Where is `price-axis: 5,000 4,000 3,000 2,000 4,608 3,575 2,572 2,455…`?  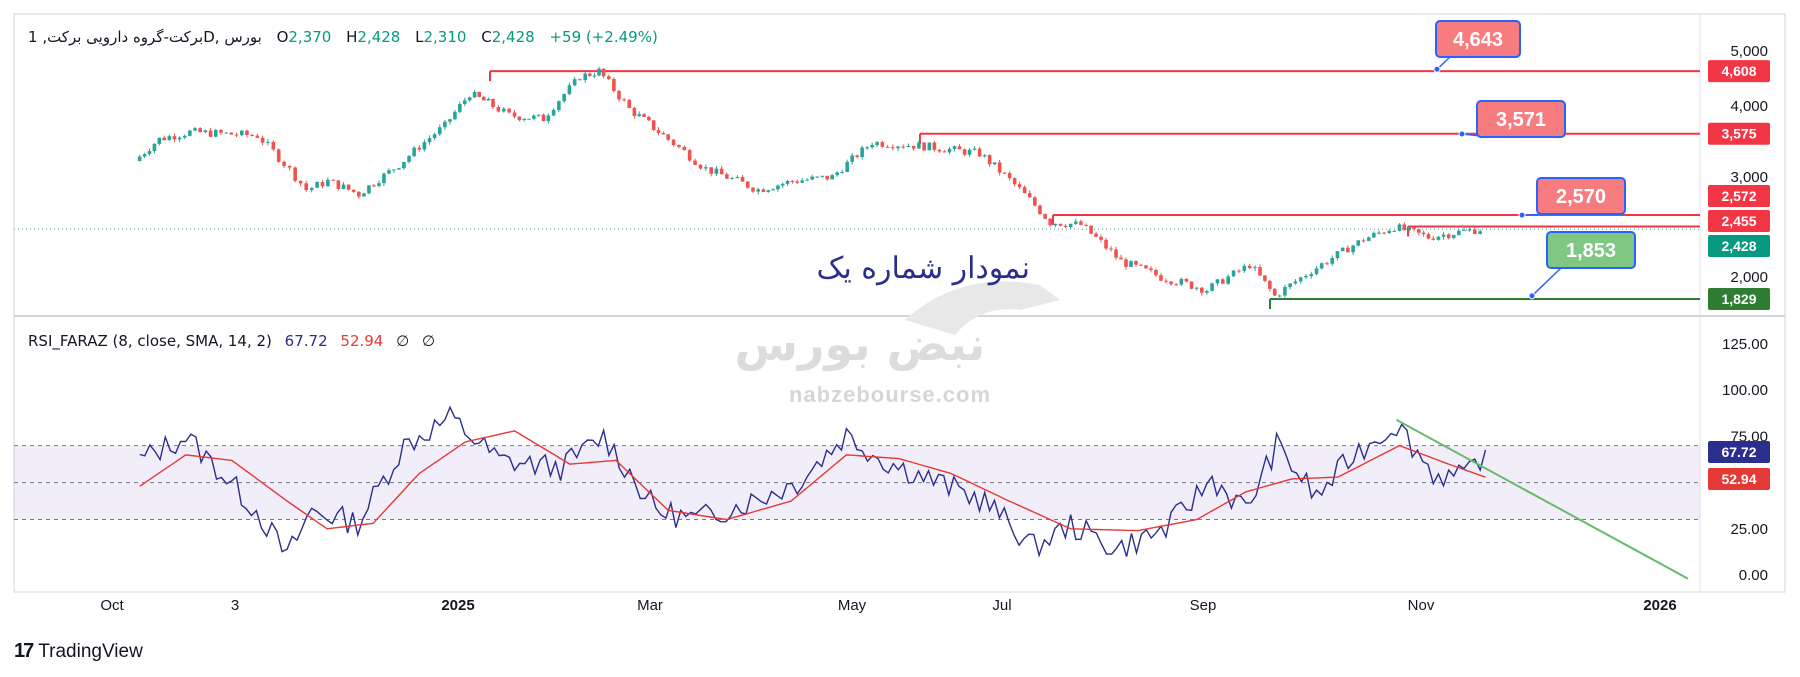
price-axis: 5,000 4,000 3,000 2,000 4,608 3,575 2,572 2,455… is located at coordinates (1739, 177).